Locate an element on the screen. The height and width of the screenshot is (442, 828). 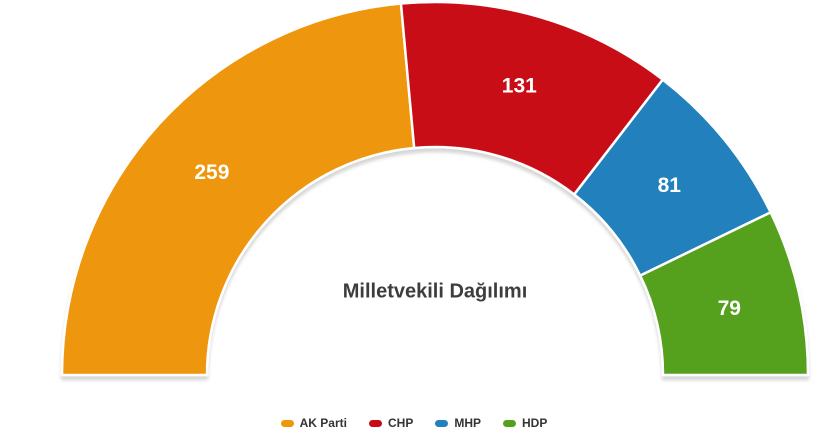
data-label-hdp: 79 is located at coordinates (729, 308).